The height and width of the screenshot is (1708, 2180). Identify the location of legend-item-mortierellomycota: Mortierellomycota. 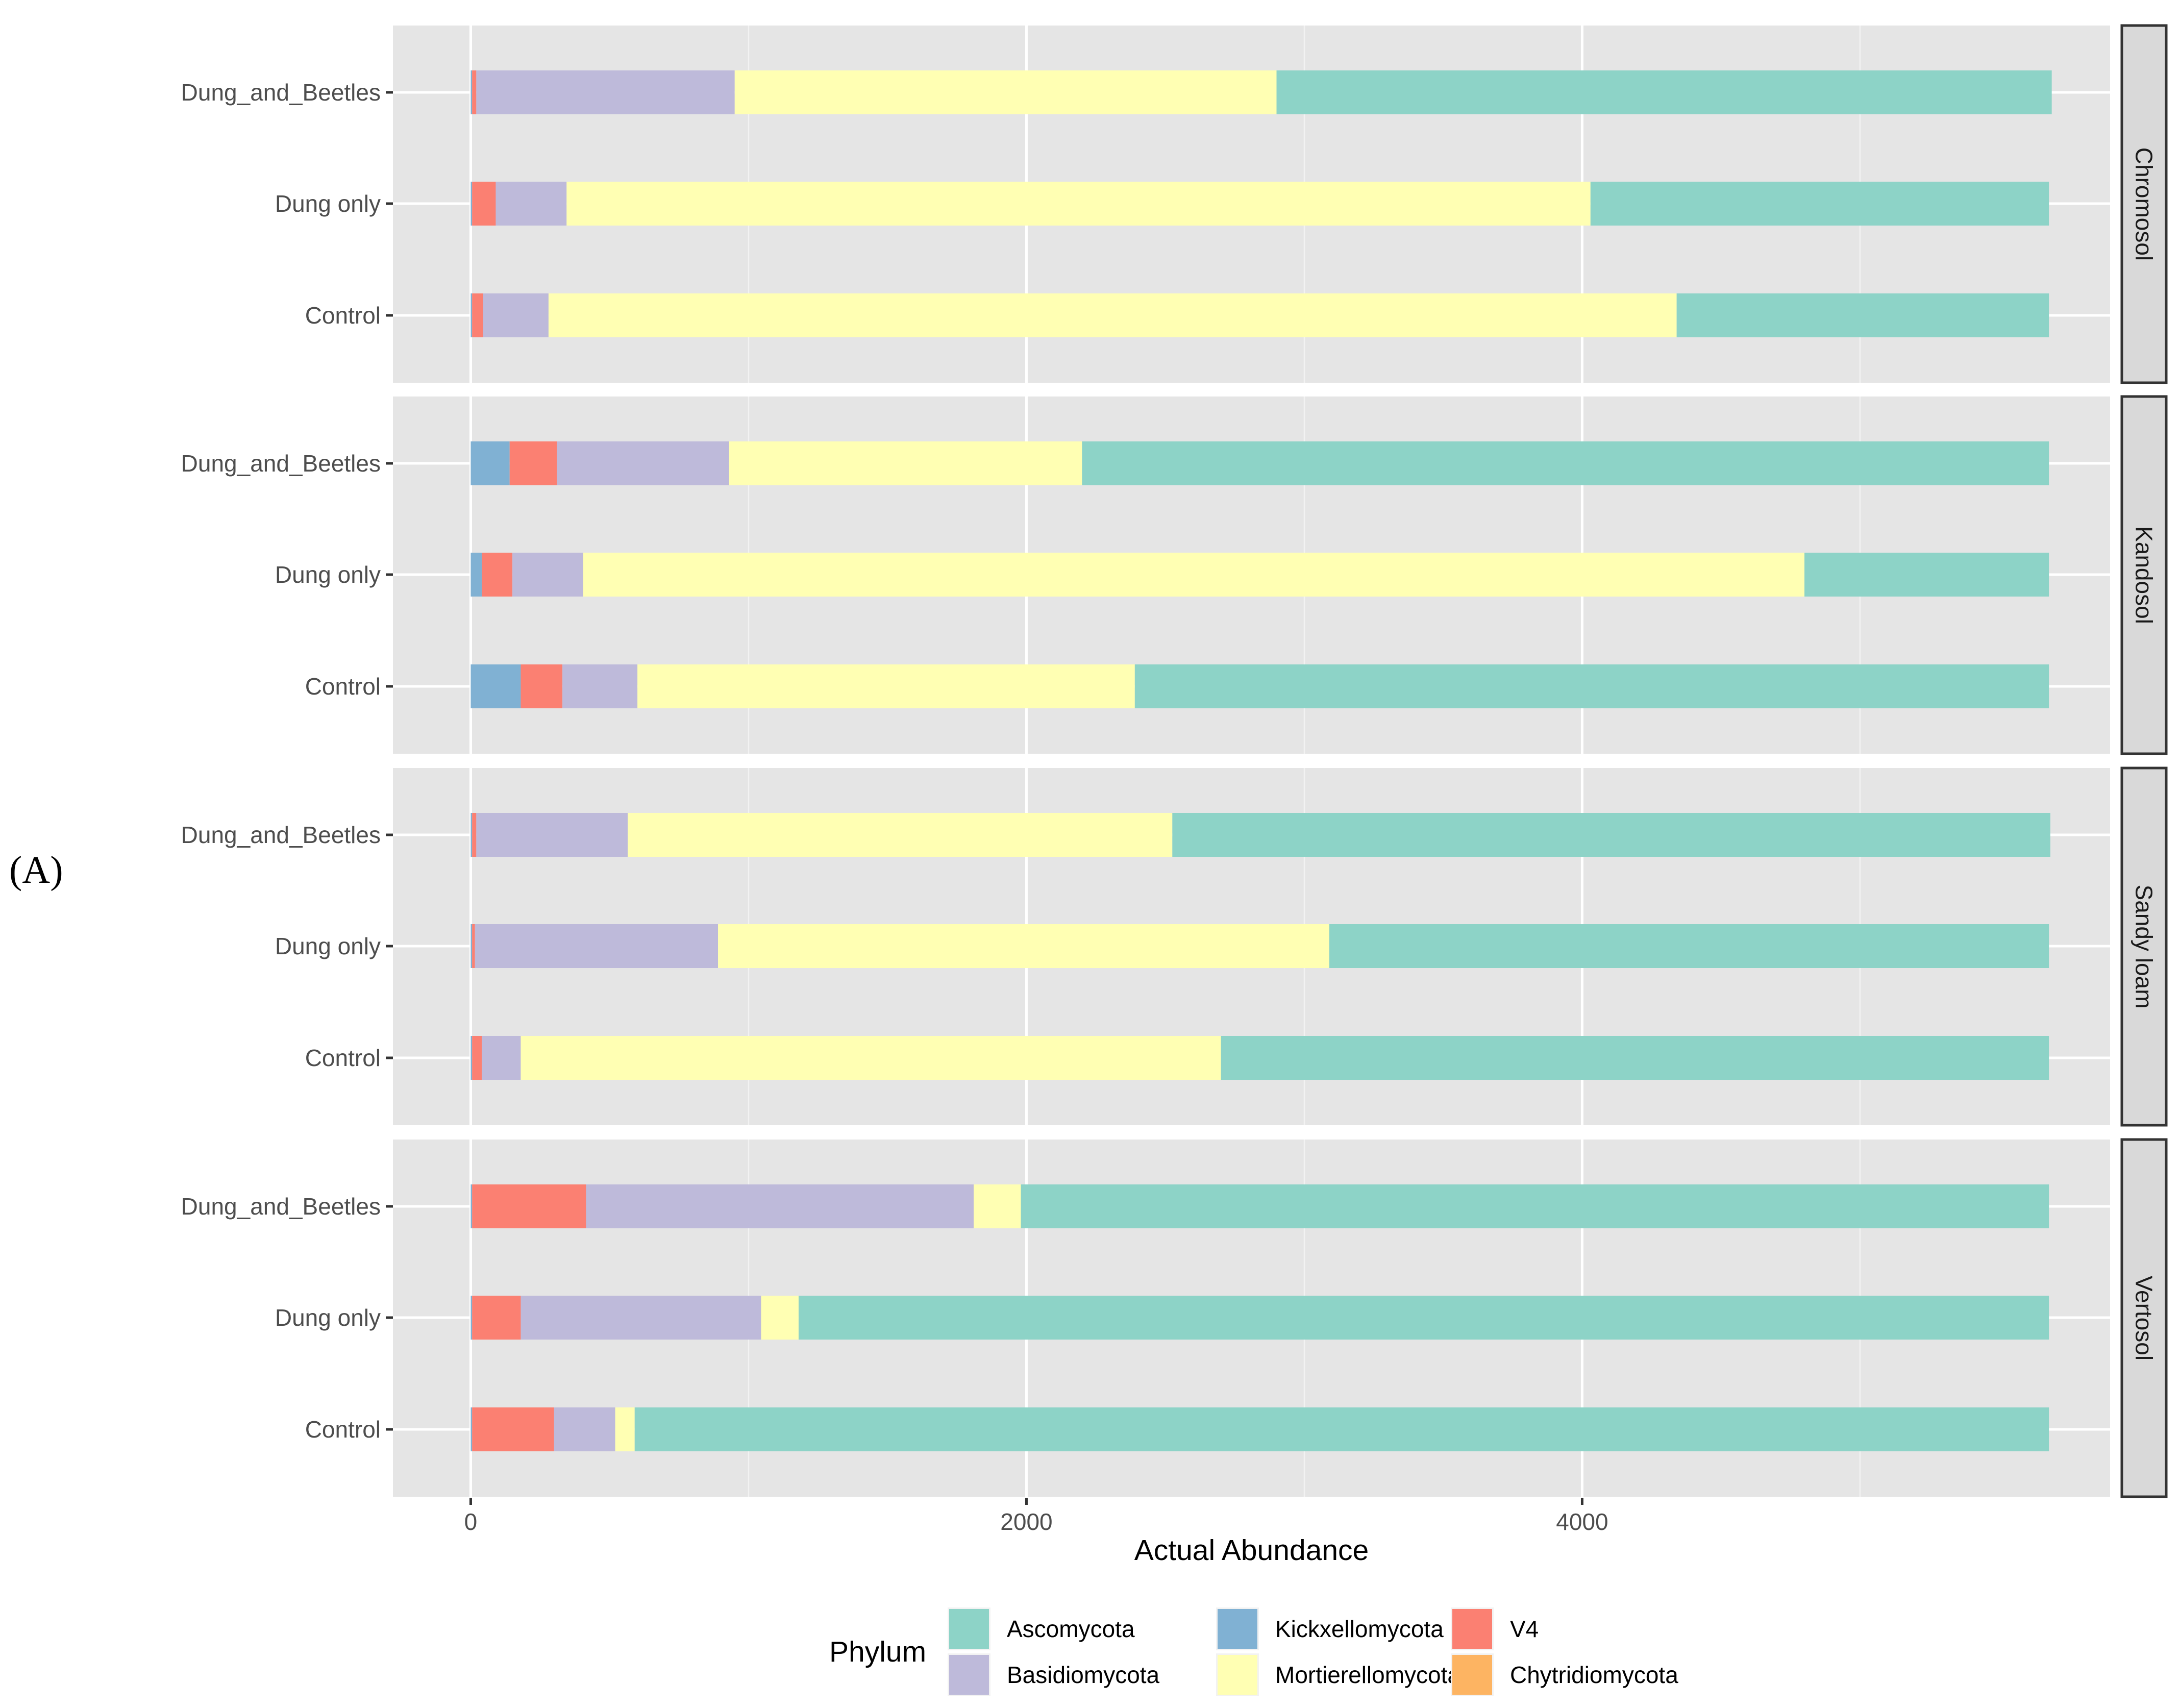
(1338, 1674).